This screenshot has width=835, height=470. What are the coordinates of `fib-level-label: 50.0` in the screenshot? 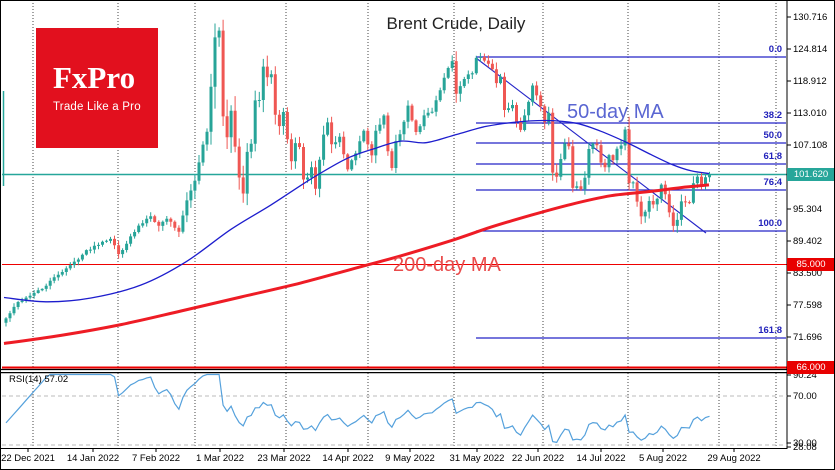 It's located at (773, 135).